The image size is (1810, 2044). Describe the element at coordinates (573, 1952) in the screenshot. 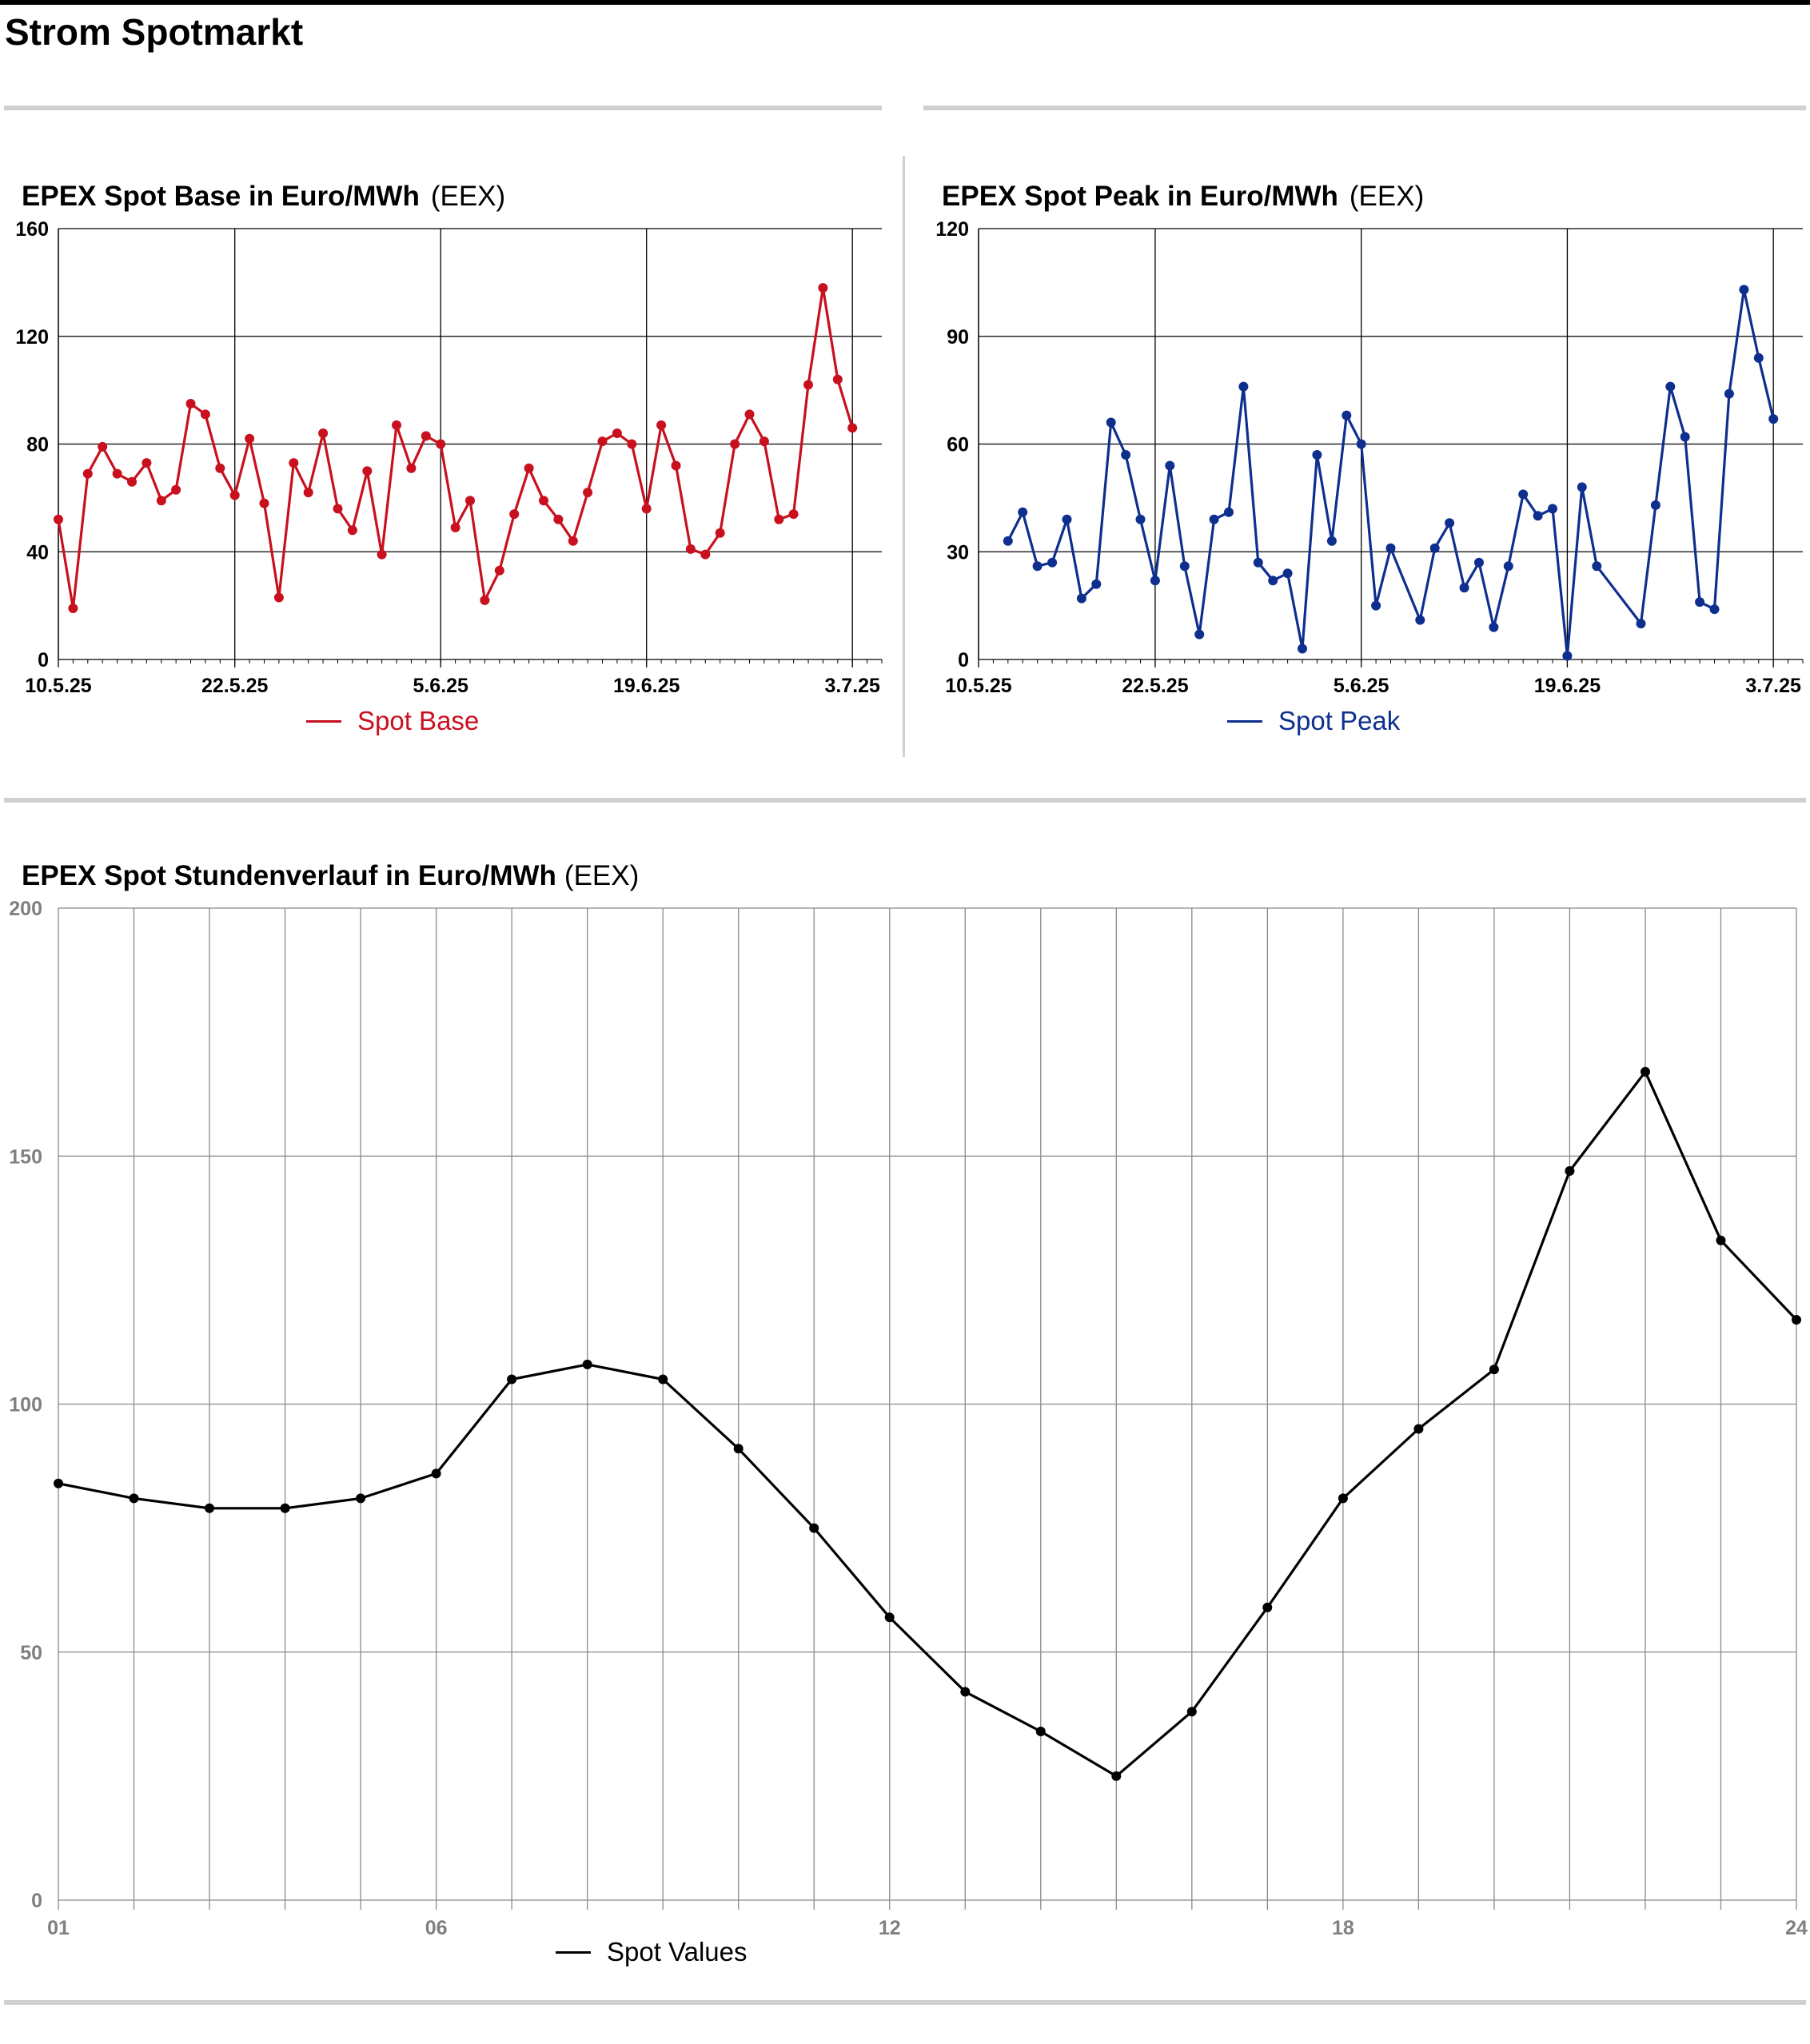

I see `hourly-legend-swatch` at that location.